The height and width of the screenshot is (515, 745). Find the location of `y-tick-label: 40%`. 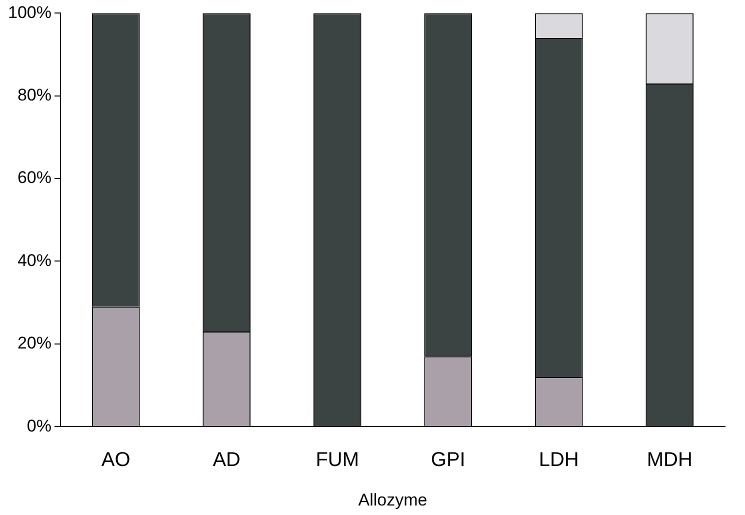

y-tick-label: 40% is located at coordinates (34, 260).